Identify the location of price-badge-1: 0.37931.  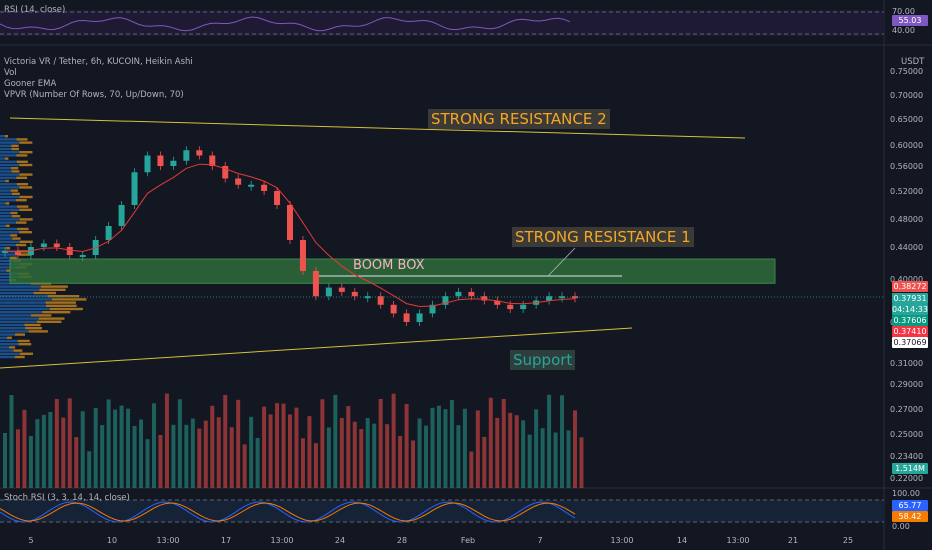
(910, 298).